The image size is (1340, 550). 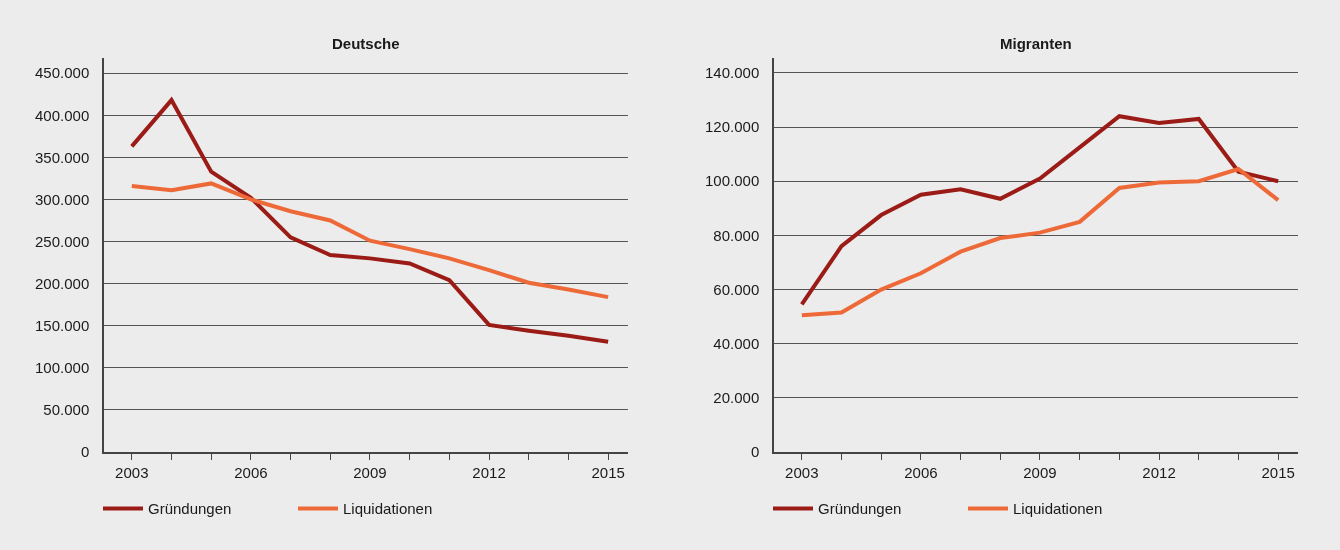 I want to click on y-tick-label: 250.000, so click(x=62, y=241).